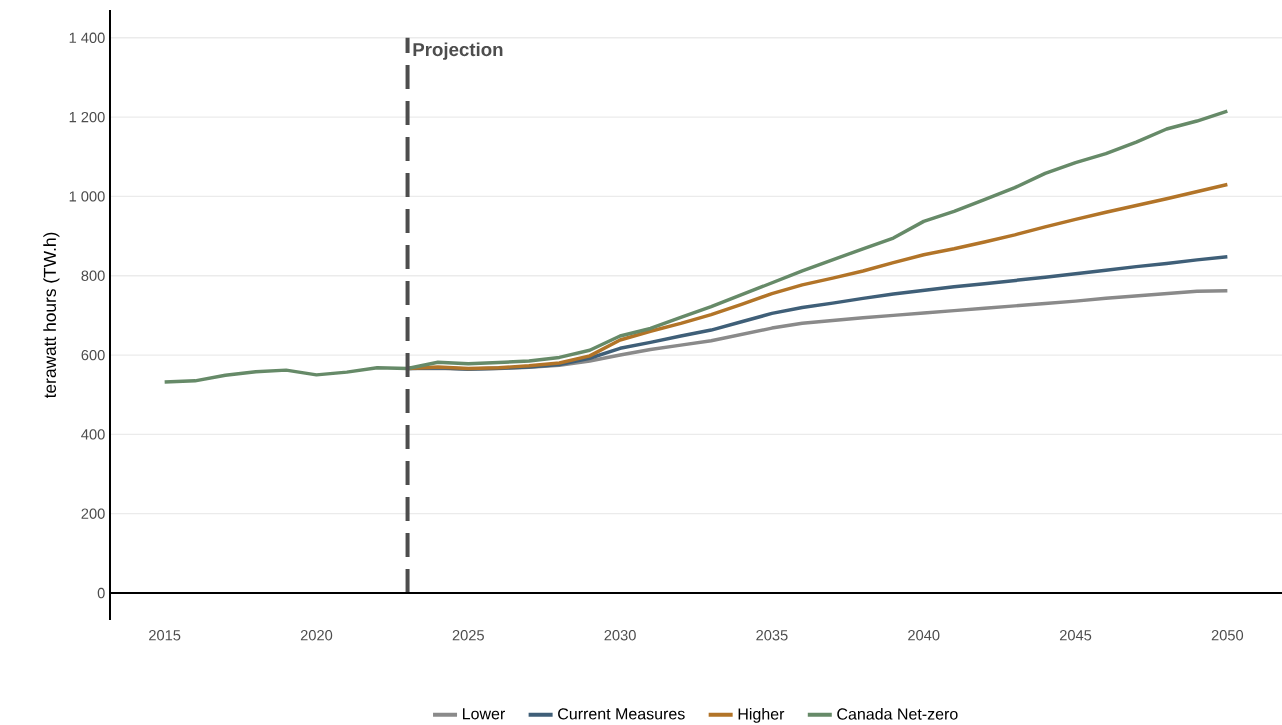 This screenshot has height=725, width=1282. I want to click on y-axis-title: terawatt hours (TW.h), so click(51, 315).